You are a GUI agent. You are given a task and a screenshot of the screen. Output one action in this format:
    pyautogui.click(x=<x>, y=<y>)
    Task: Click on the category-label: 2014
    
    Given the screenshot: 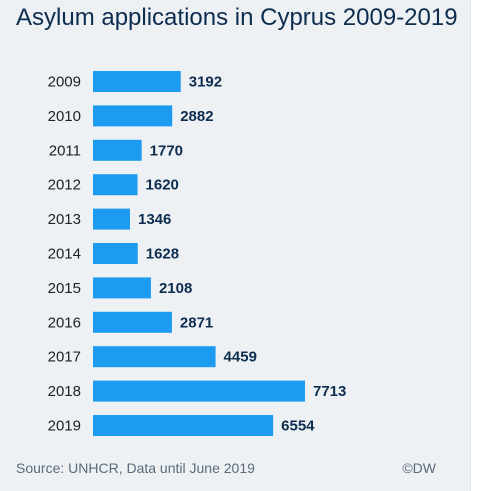 What is the action you would take?
    pyautogui.click(x=64, y=254)
    